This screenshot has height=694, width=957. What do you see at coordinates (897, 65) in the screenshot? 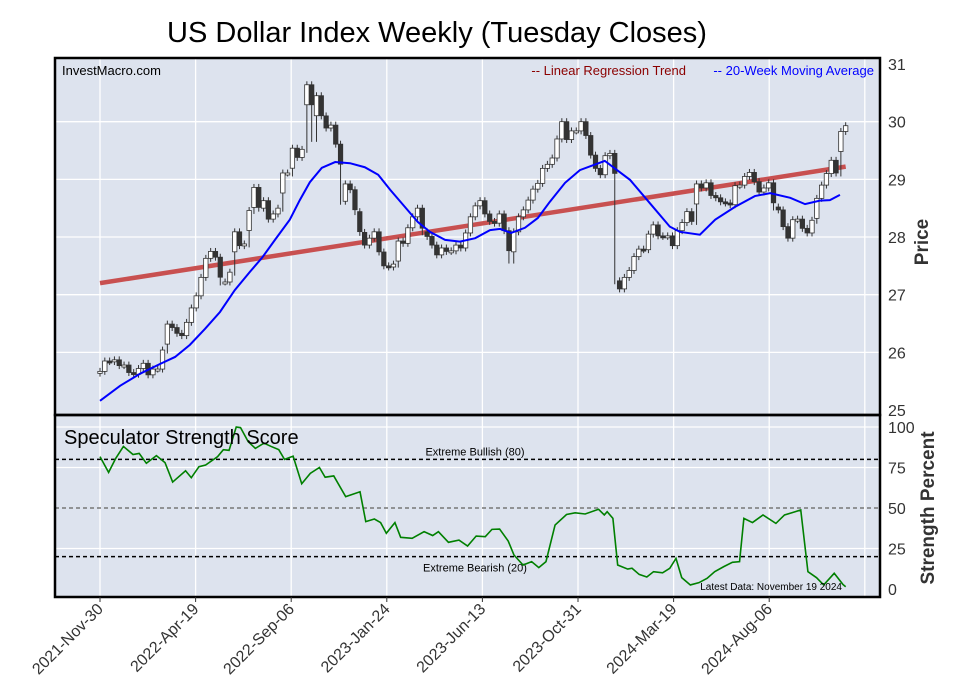
I see `price-tick-label: 31` at bounding box center [897, 65].